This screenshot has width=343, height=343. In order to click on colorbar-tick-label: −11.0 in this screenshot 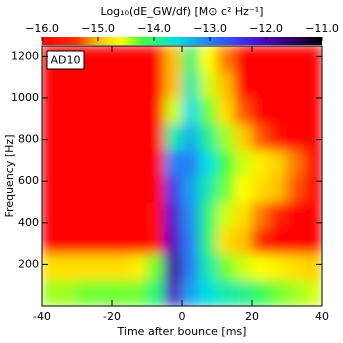, I will do `click(322, 28)`.